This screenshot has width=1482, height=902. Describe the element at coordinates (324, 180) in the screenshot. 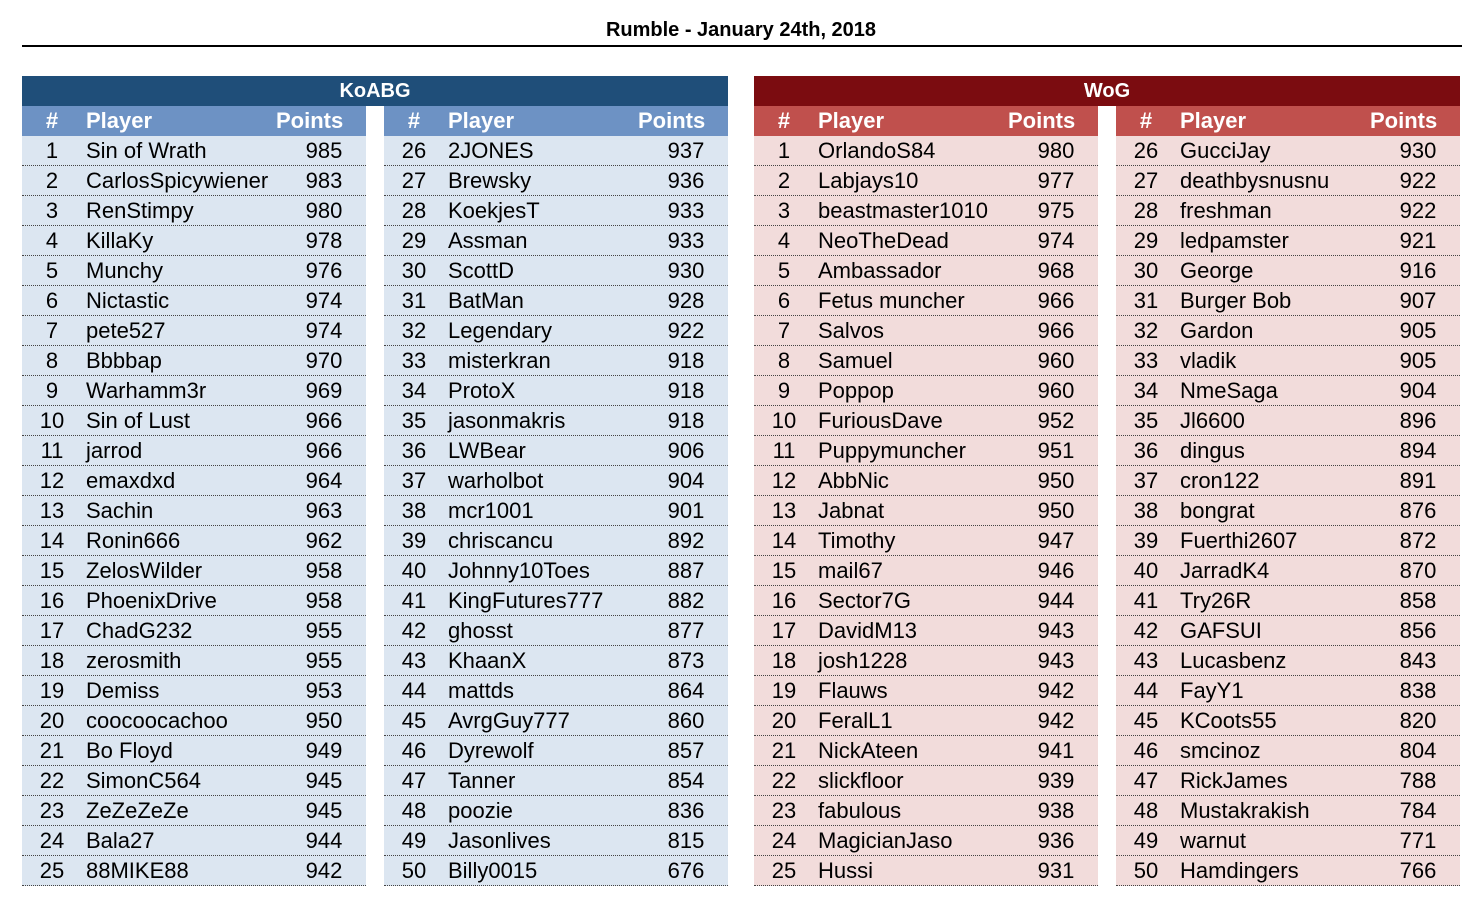

I see `player-points: 983` at that location.